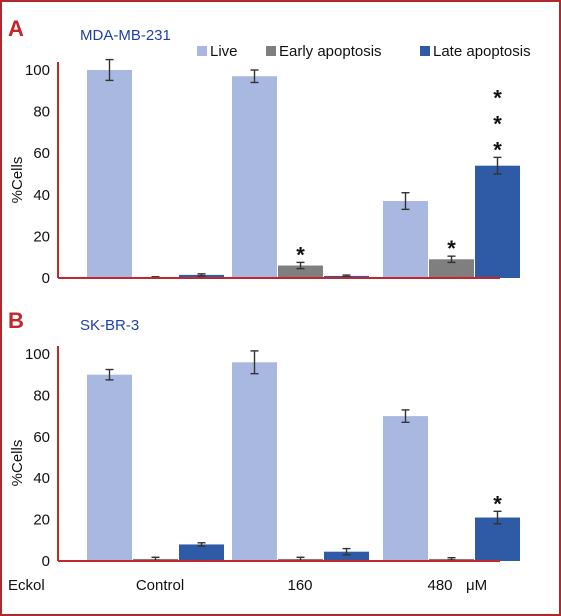 Image resolution: width=561 pixels, height=616 pixels. What do you see at coordinates (37, 70) in the screenshot?
I see `y-tick-label-a-100: 100` at bounding box center [37, 70].